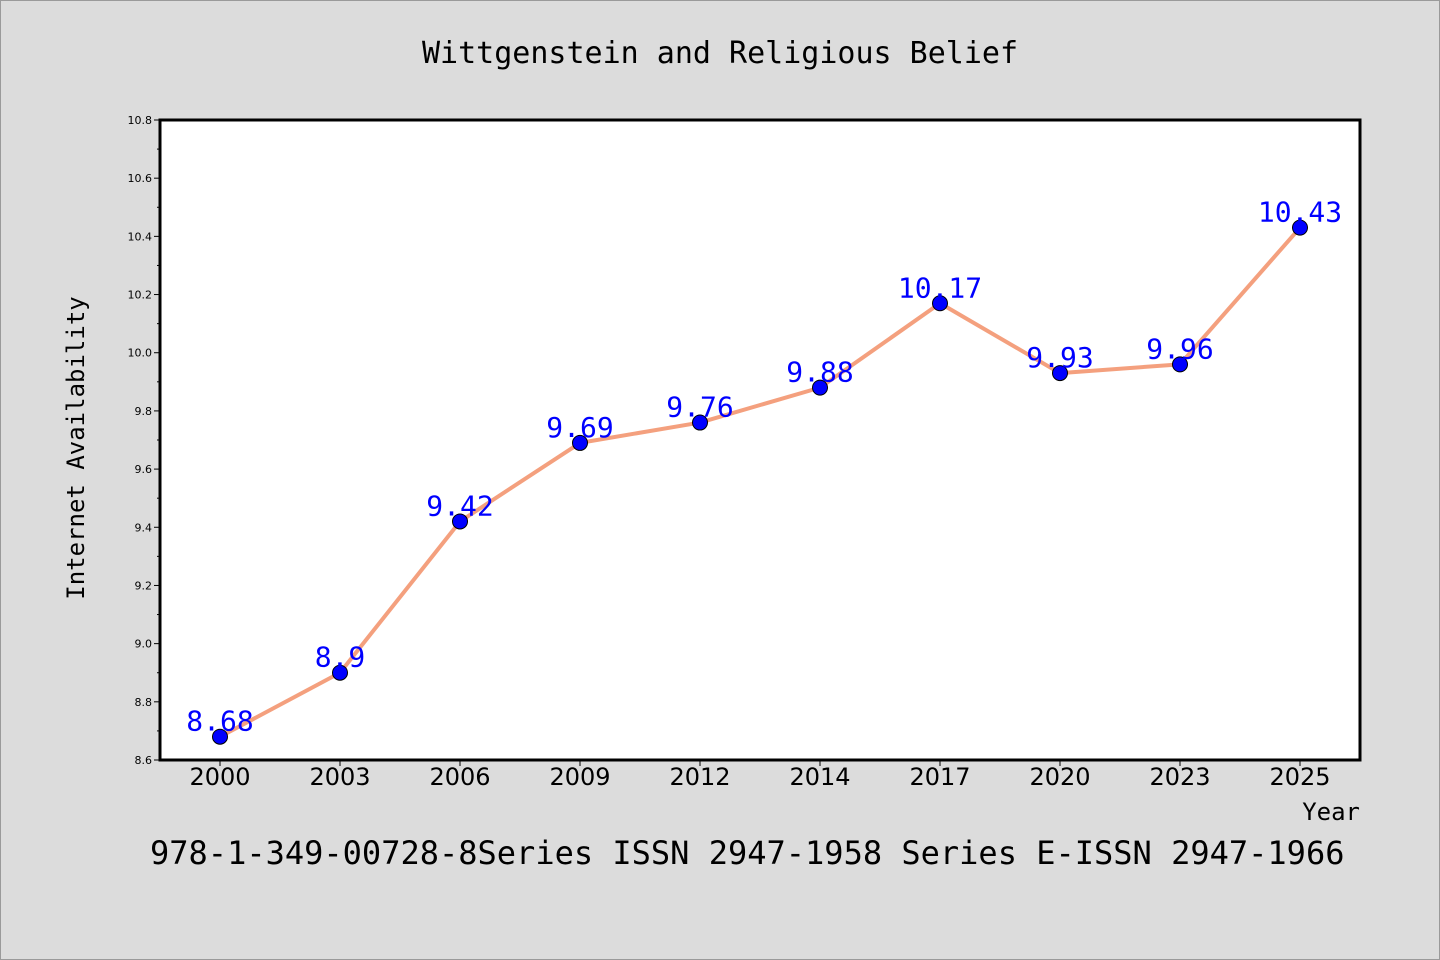 The width and height of the screenshot is (1440, 960). What do you see at coordinates (140, 236) in the screenshot?
I see `y-tick-label: 10.4` at bounding box center [140, 236].